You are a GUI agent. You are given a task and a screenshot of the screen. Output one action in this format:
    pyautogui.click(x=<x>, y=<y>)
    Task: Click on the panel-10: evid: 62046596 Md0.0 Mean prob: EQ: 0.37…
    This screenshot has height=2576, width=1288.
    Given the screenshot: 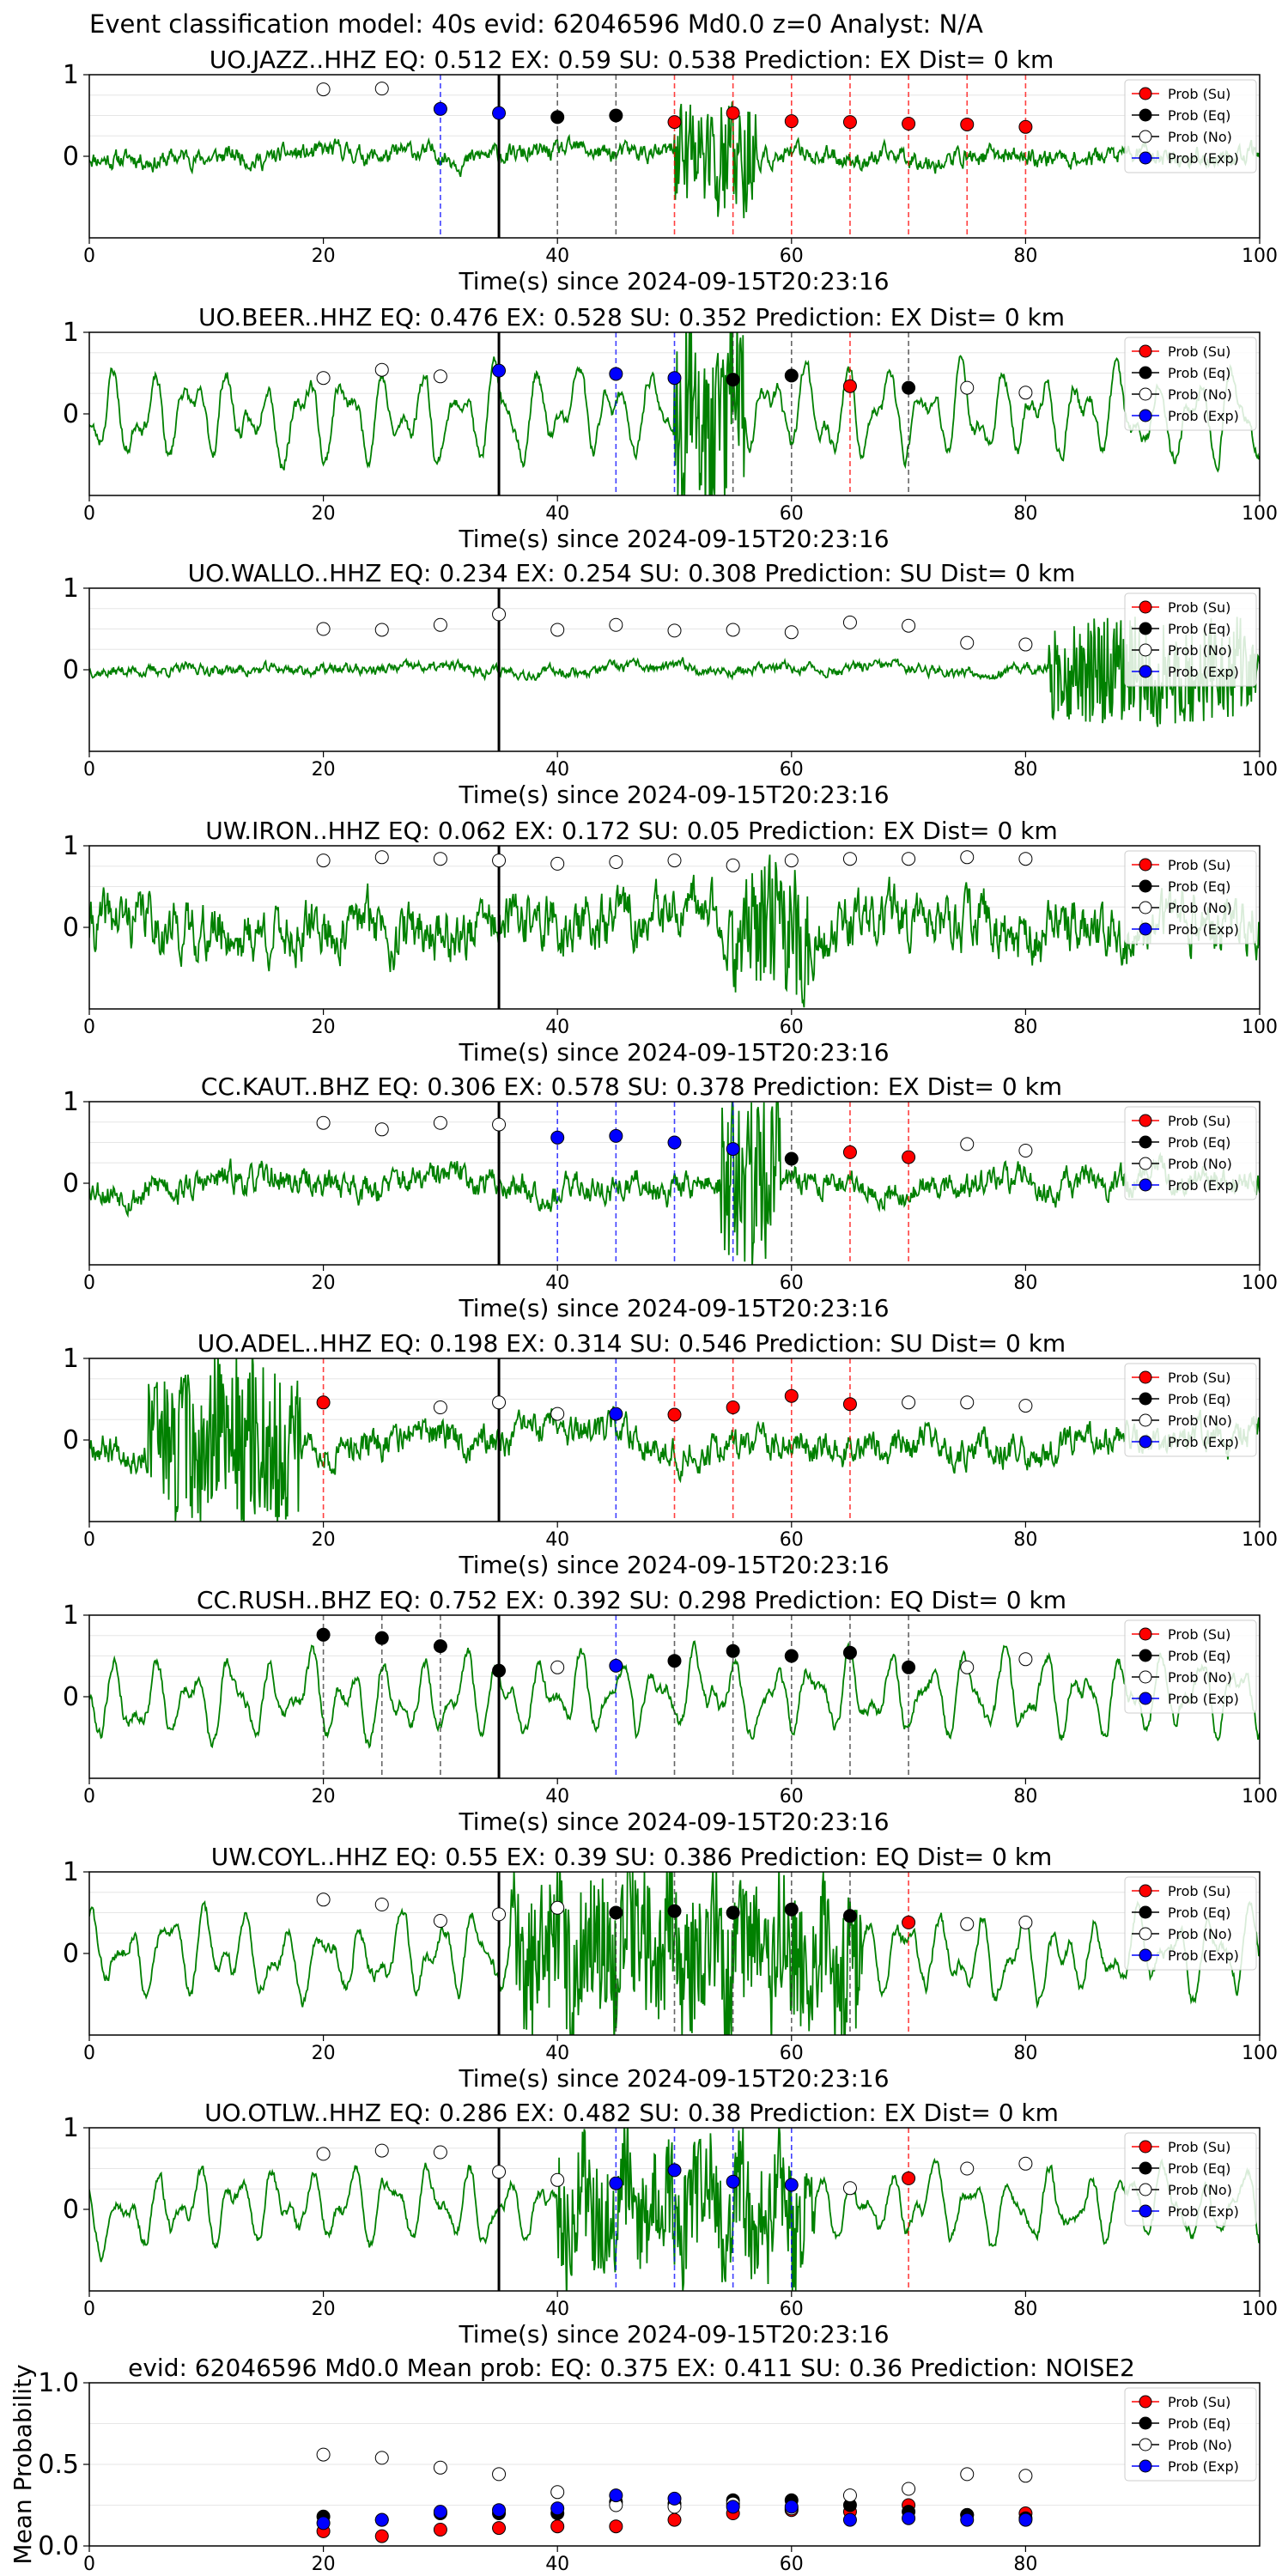 What is the action you would take?
    pyautogui.click(x=635, y=2464)
    